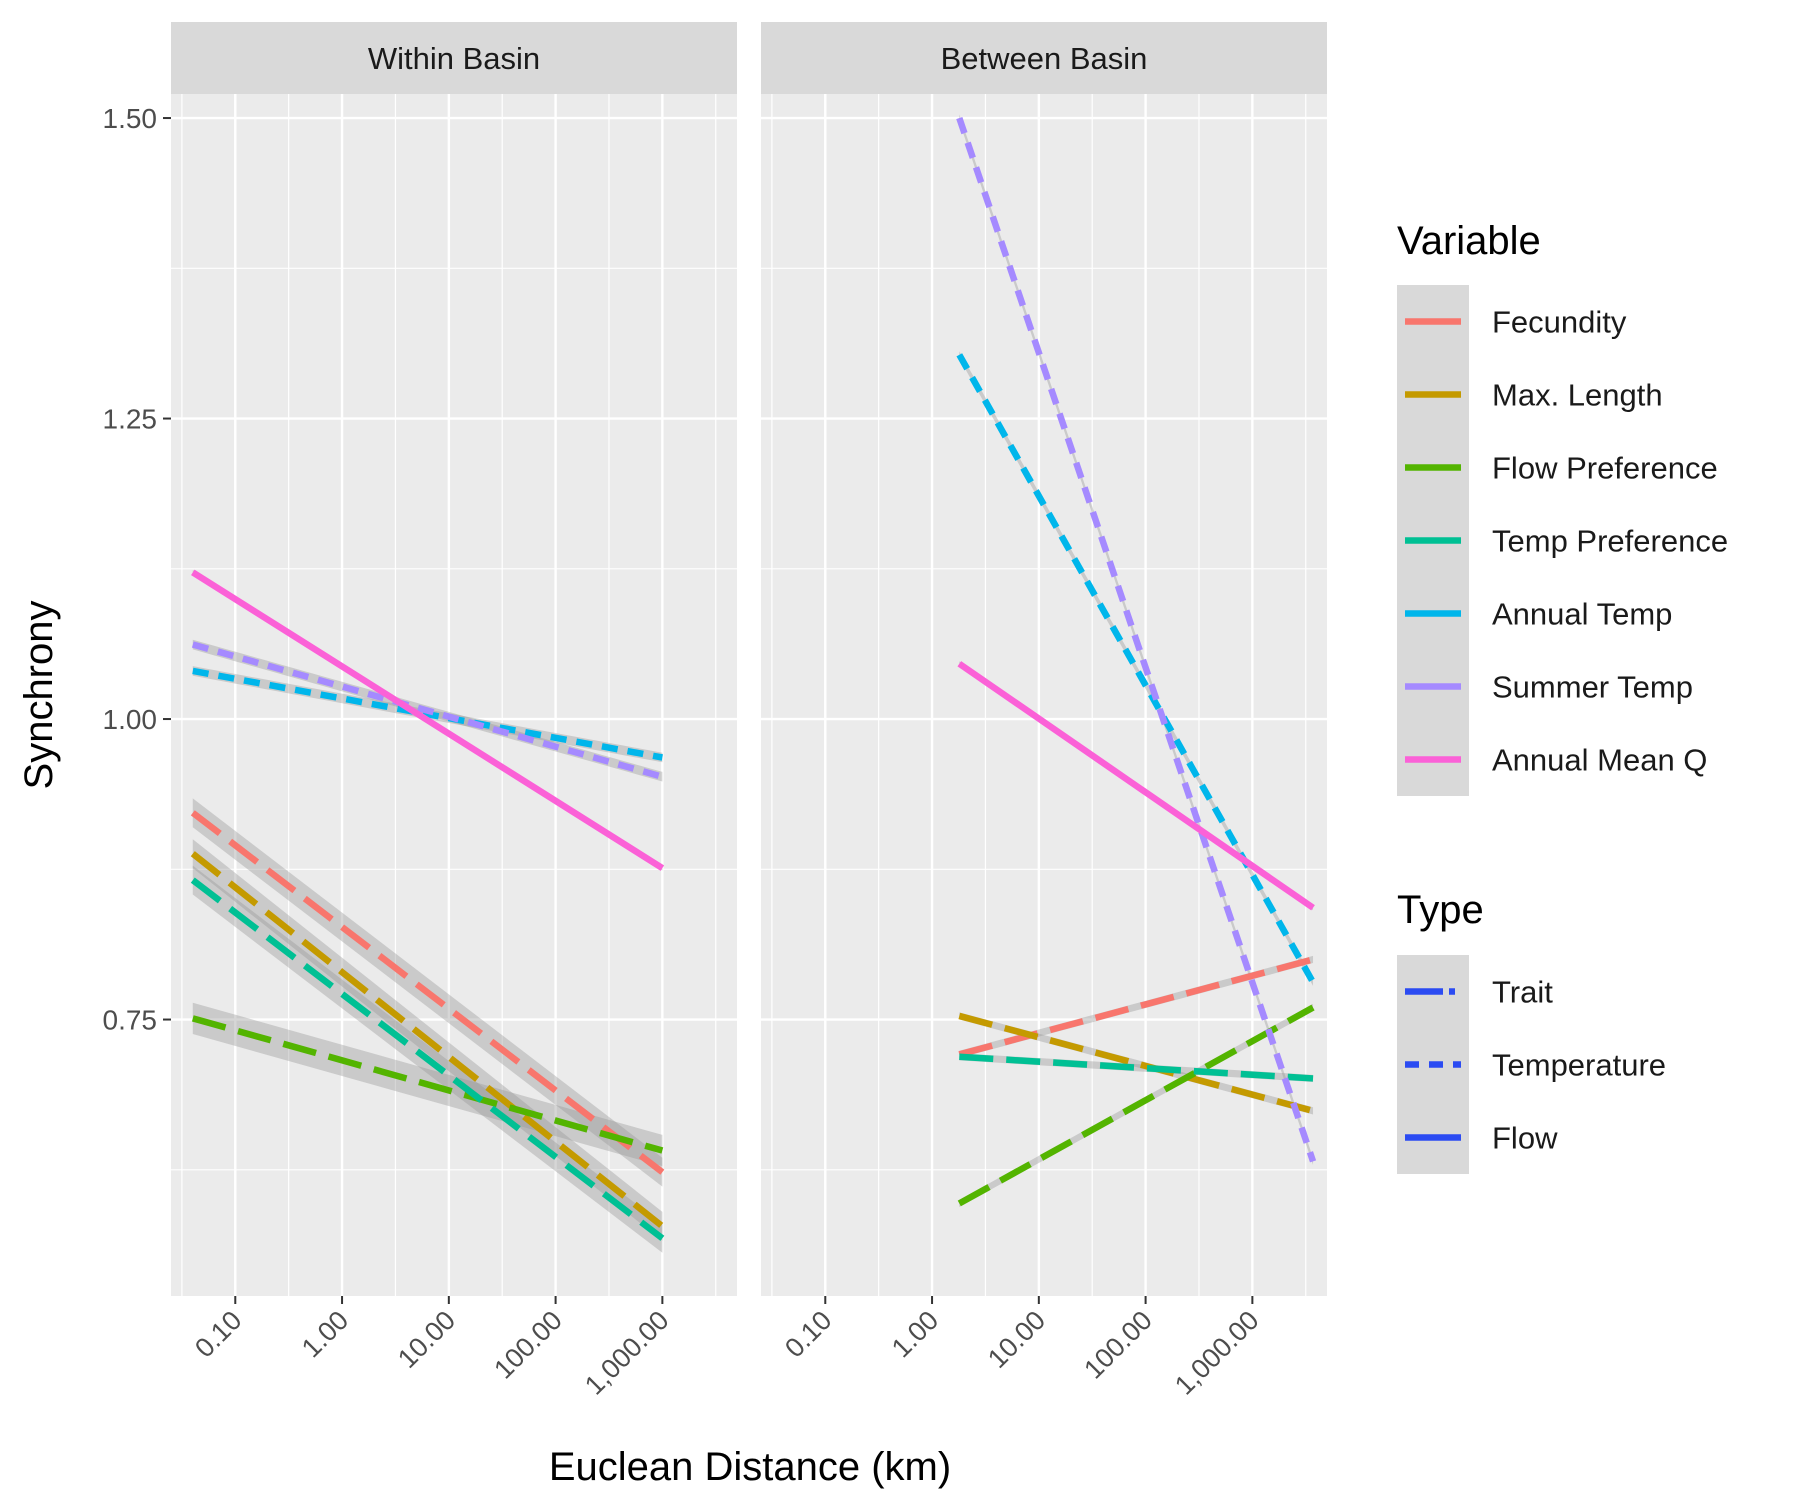  I want to click on legend-label-temperature: Temperature, so click(1579, 1065).